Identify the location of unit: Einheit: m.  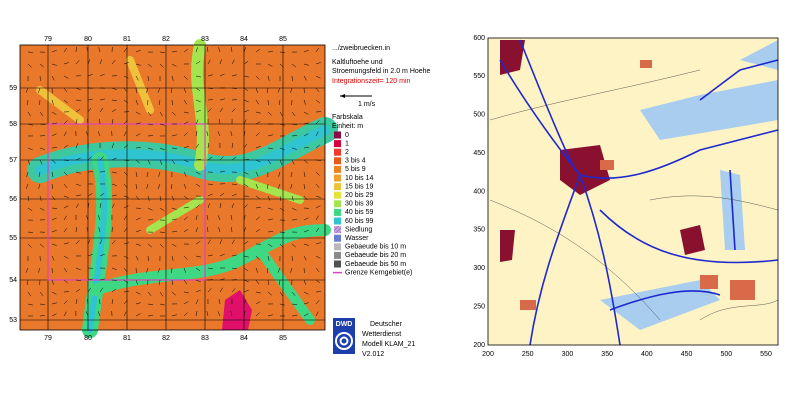
(347, 126).